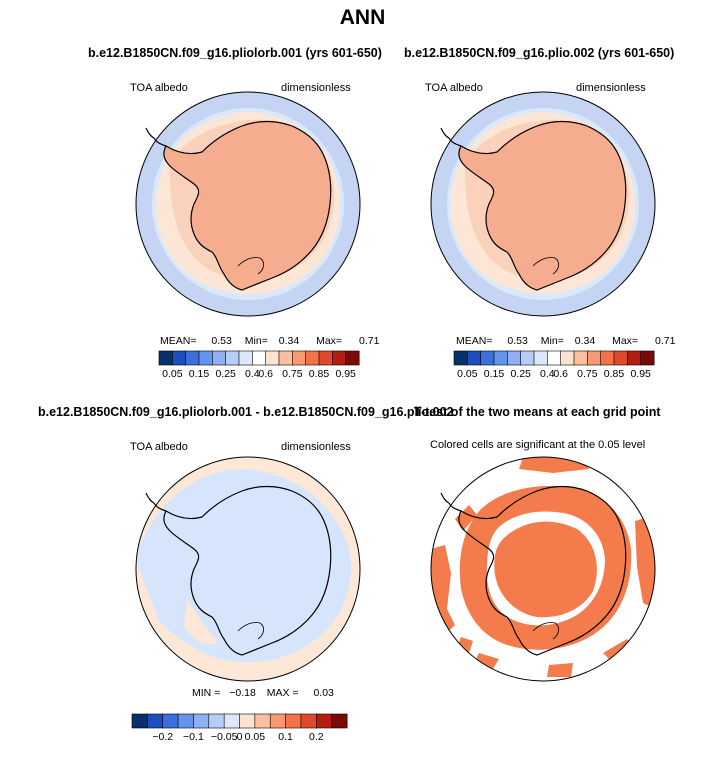 This screenshot has width=725, height=774. Describe the element at coordinates (263, 693) in the screenshot. I see `panel-3-stats: MIN = −0.18 MAX = 0.03` at that location.